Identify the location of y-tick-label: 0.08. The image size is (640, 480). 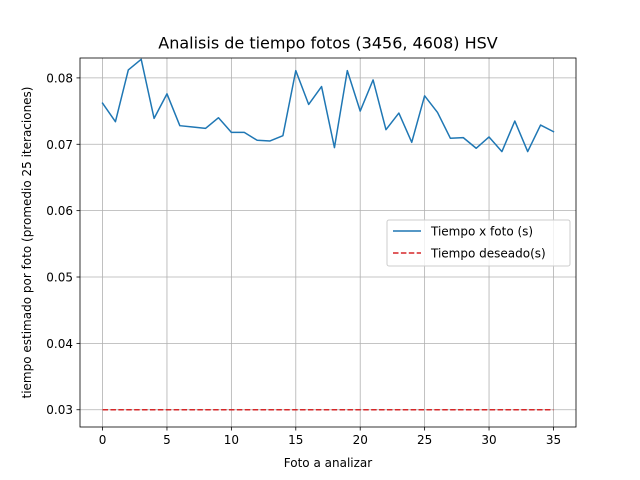
(59, 78).